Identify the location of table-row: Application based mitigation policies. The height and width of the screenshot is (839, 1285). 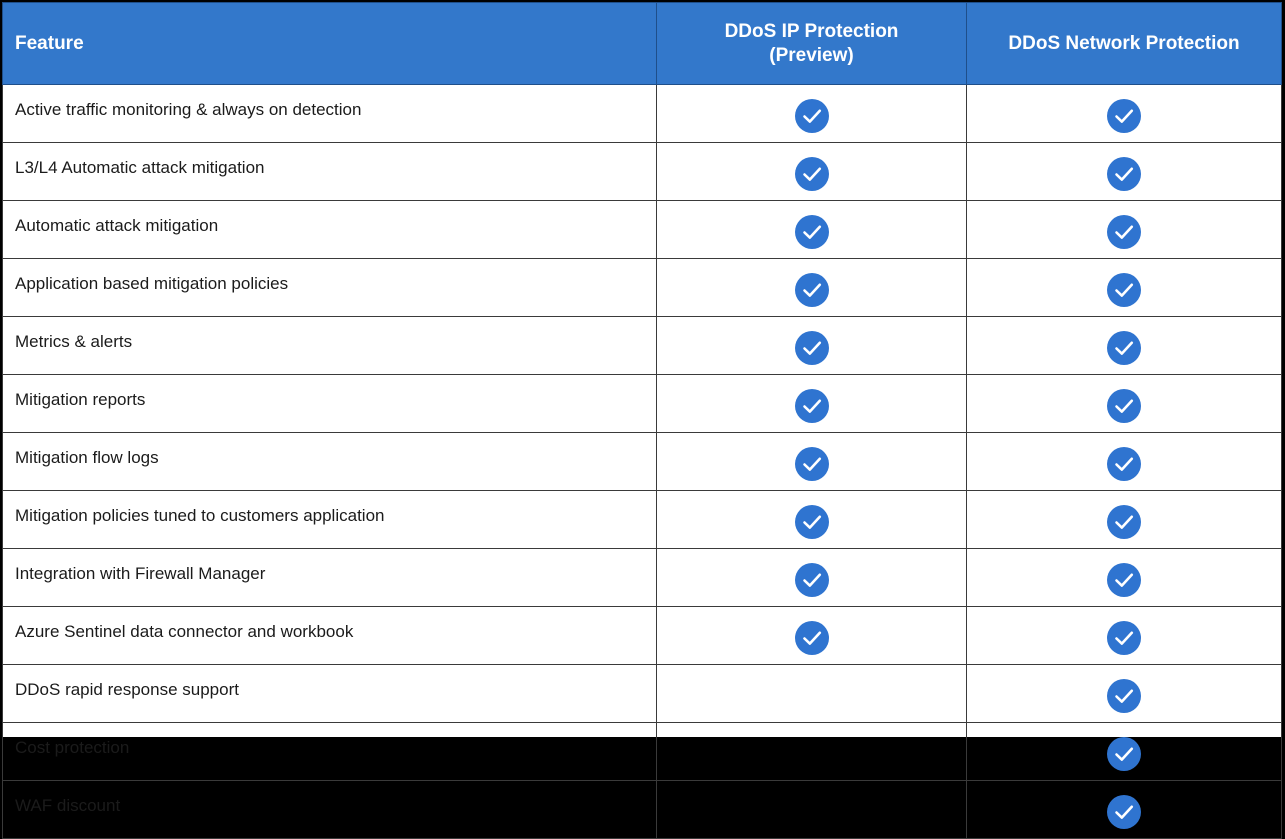
(642, 287).